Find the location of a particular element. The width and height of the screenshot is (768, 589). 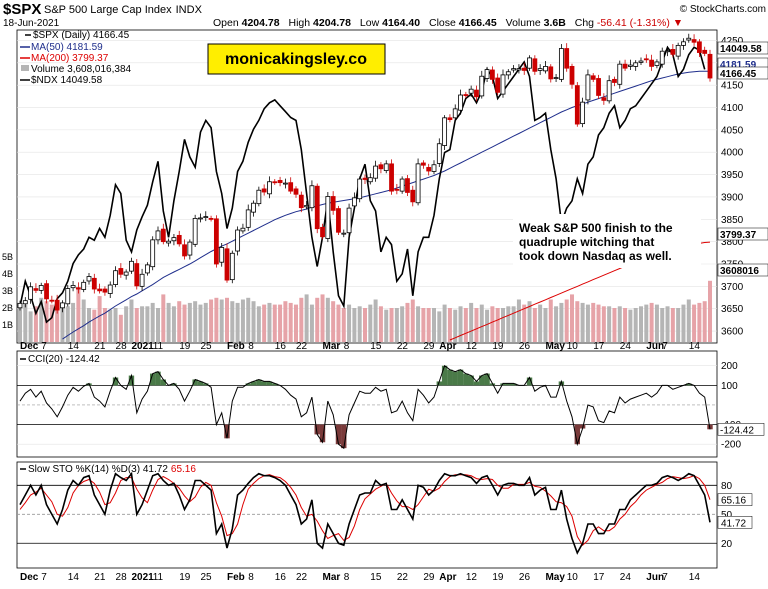

volume-tag: 3608016 is located at coordinates (739, 271).